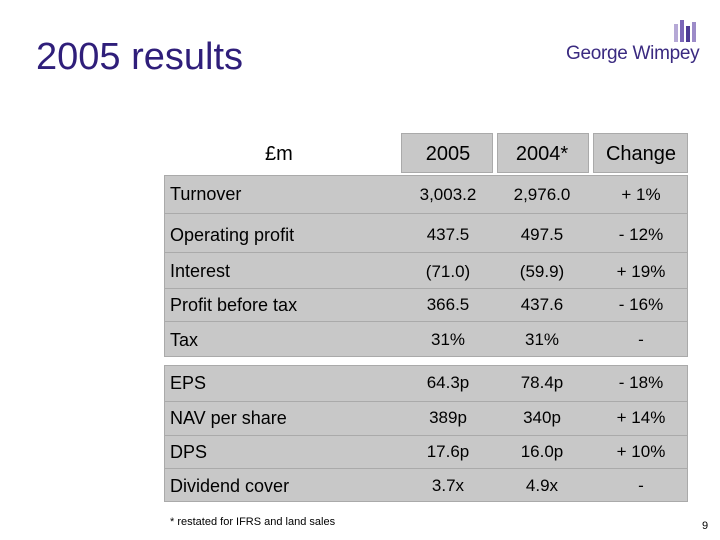  What do you see at coordinates (448, 339) in the screenshot?
I see `cell-2005: 31%` at bounding box center [448, 339].